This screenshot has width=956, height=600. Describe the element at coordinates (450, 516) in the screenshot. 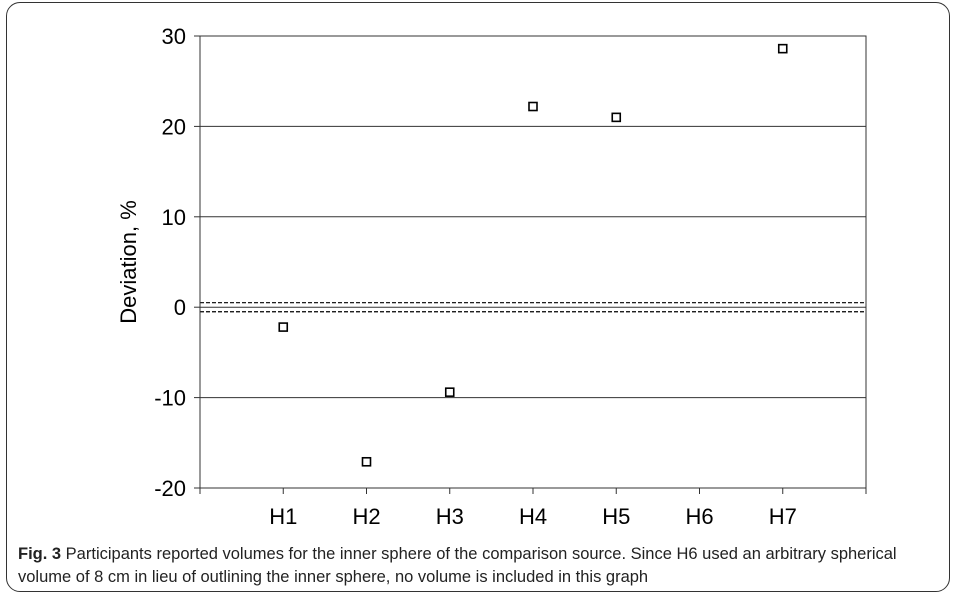

I see `x-tick-label: H3` at that location.